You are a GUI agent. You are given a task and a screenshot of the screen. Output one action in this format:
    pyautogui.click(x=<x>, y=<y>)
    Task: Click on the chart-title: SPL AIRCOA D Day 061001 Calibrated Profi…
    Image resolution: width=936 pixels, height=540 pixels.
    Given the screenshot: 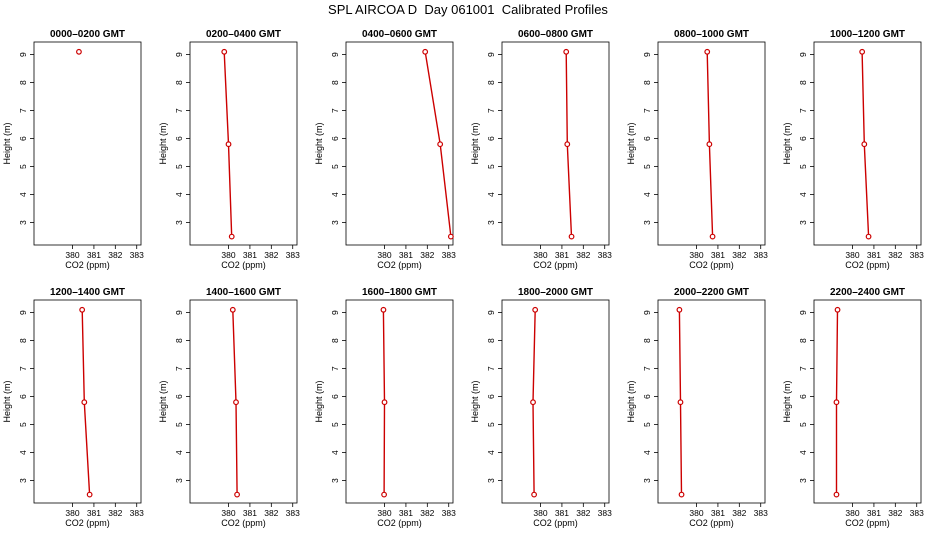 What is the action you would take?
    pyautogui.click(x=468, y=9)
    